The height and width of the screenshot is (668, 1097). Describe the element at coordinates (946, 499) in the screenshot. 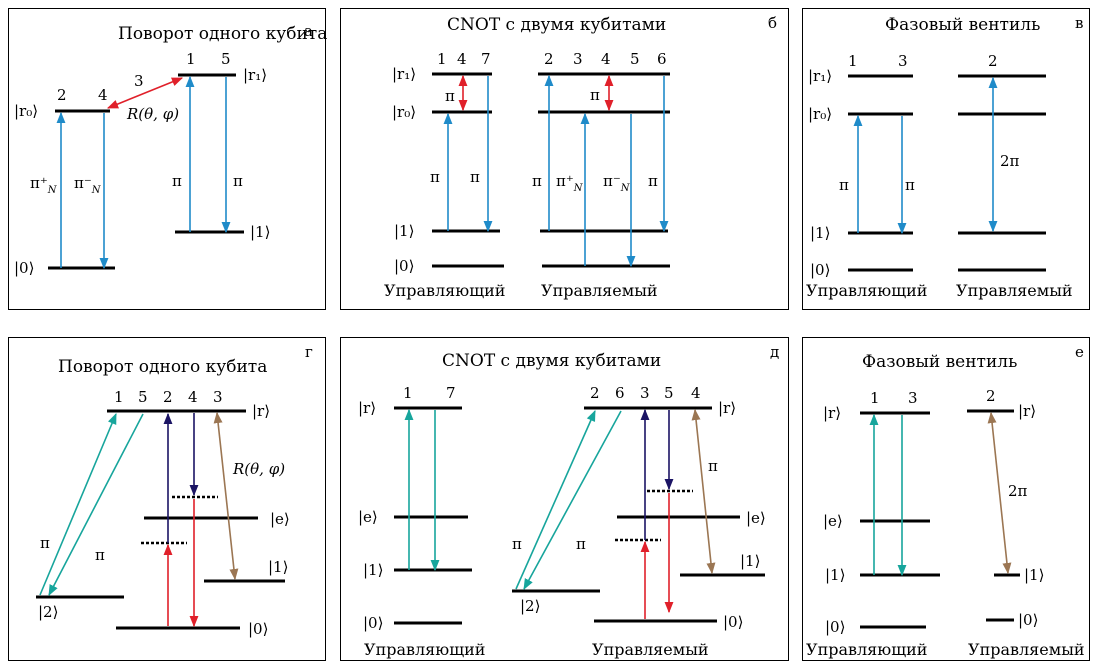

I see `panel-f-frame` at that location.